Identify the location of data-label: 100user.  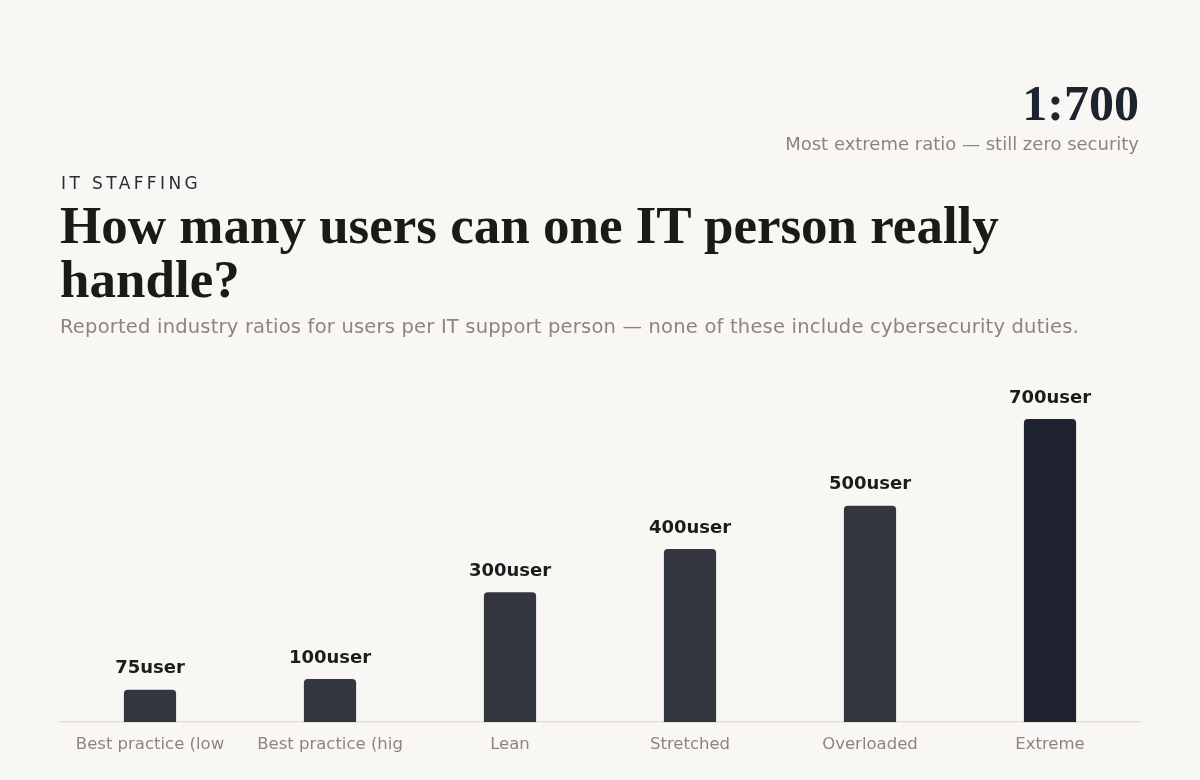
(330, 656).